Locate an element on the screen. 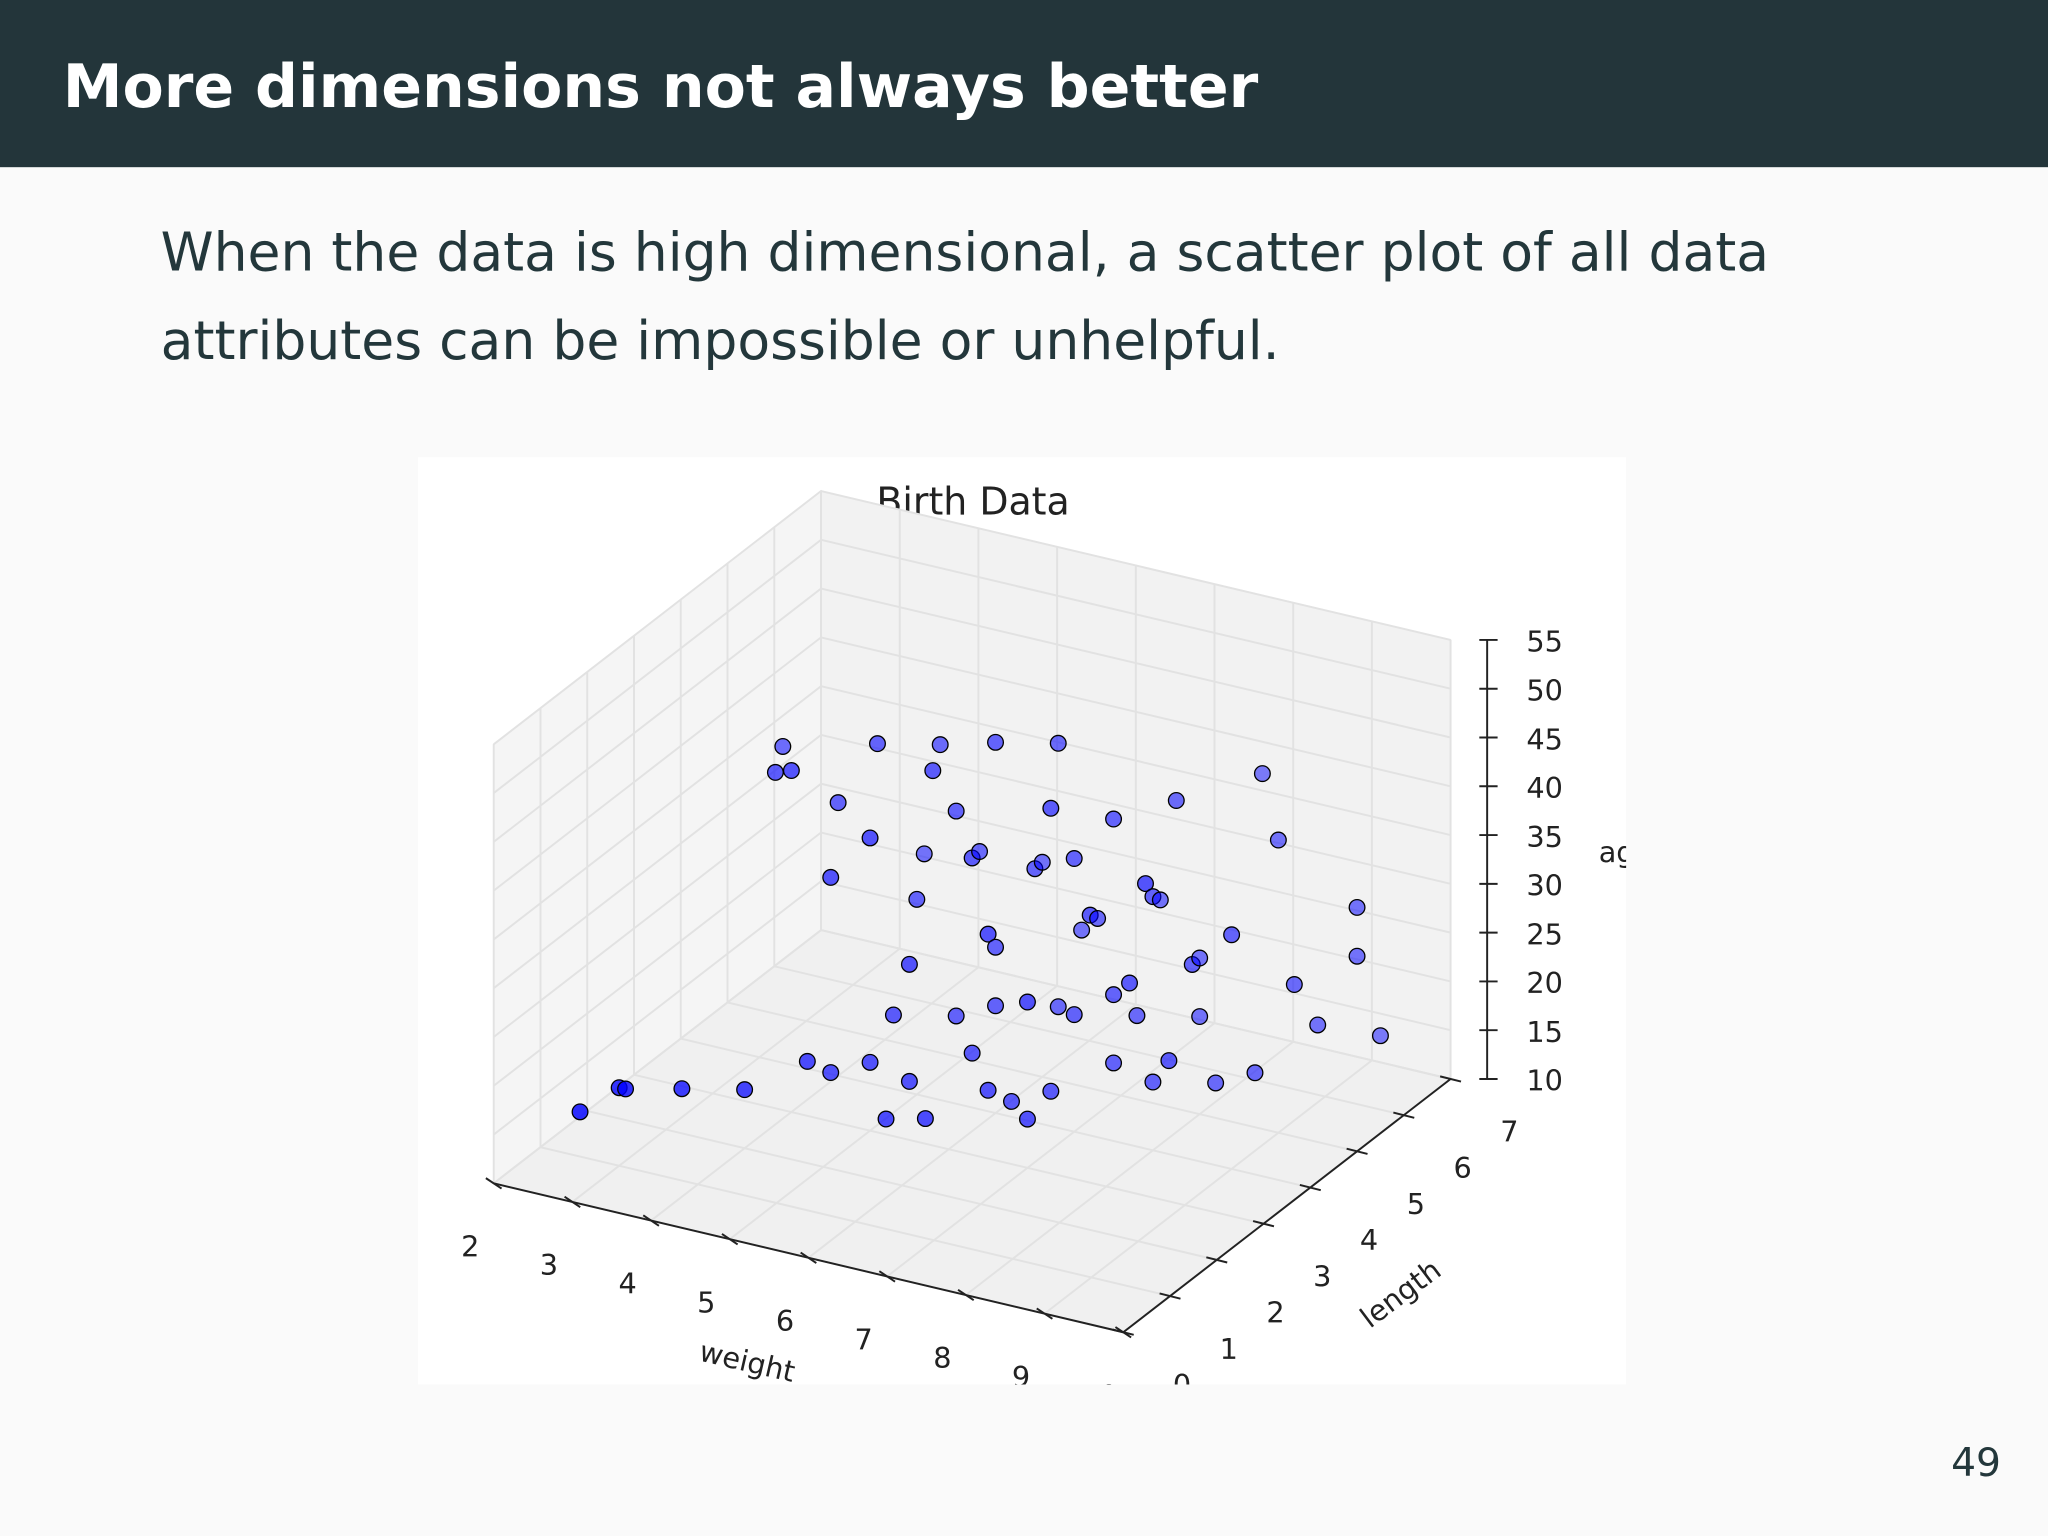 The width and height of the screenshot is (2048, 1536). x-tick-label: 6 is located at coordinates (785, 1321).